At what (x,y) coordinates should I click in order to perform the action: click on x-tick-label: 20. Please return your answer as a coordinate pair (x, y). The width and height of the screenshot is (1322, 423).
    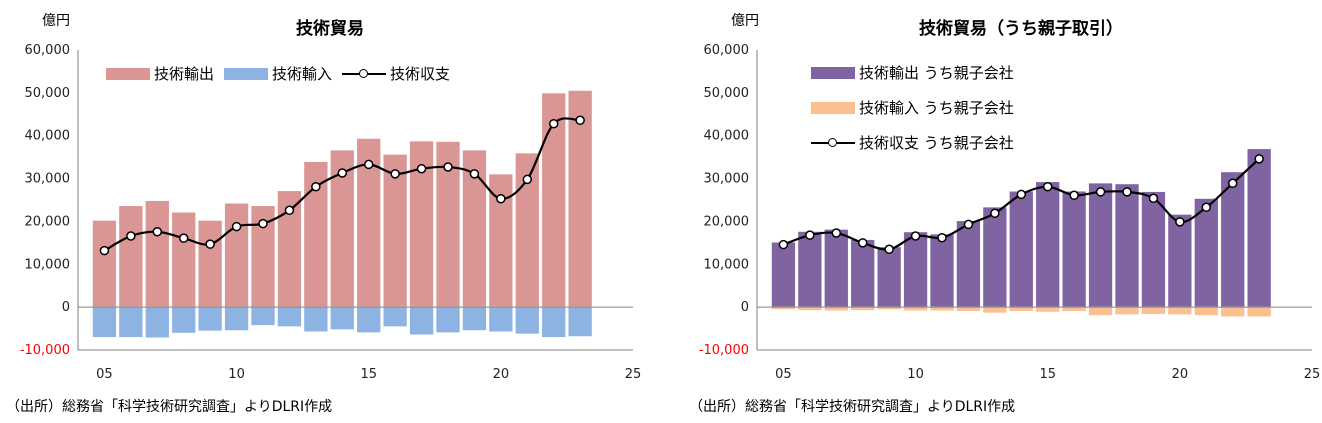
    Looking at the image, I should click on (501, 374).